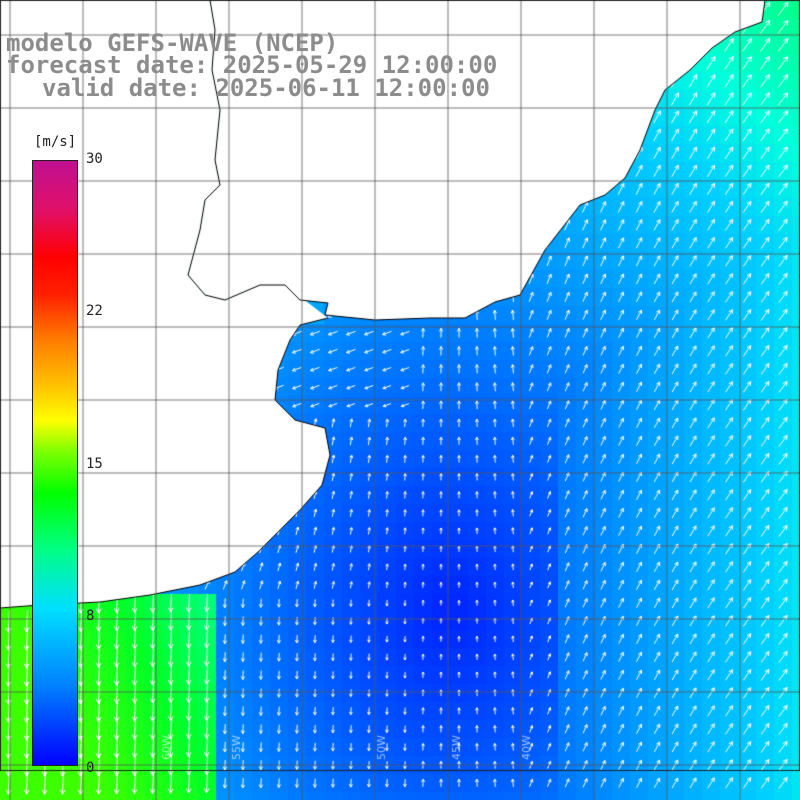 This screenshot has width=800, height=800. What do you see at coordinates (266, 88) in the screenshot?
I see `valid-date-title: valid date: 2025-06-11 12:00:00` at bounding box center [266, 88].